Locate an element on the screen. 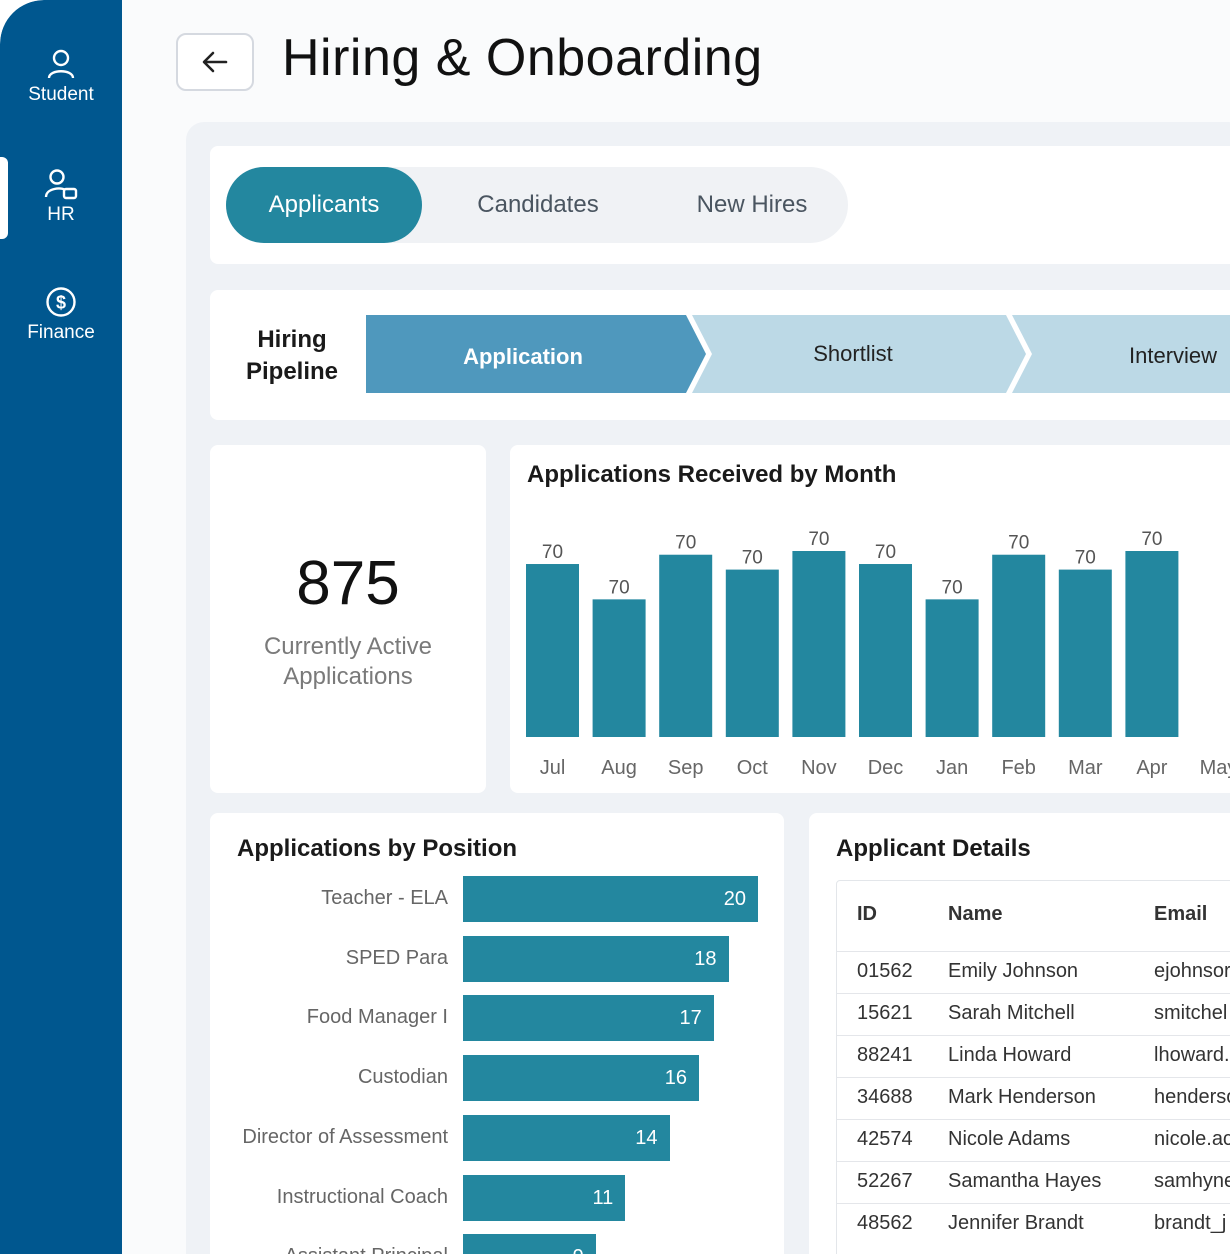 The width and height of the screenshot is (1230, 1254). bar-aug is located at coordinates (619, 668).